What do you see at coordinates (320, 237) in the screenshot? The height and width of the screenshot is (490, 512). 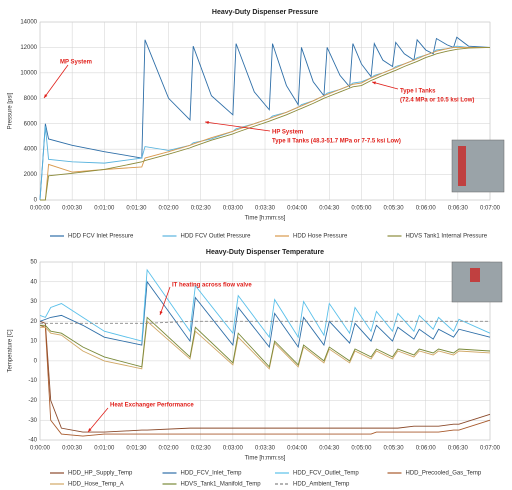 I see `legend-label: HDD Hose Pressure` at bounding box center [320, 237].